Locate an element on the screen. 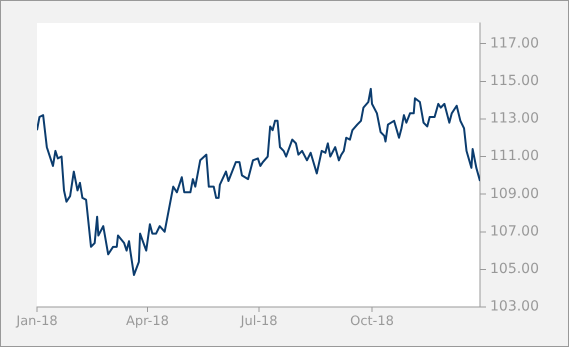  y-tick-label: 103.00 is located at coordinates (514, 306).